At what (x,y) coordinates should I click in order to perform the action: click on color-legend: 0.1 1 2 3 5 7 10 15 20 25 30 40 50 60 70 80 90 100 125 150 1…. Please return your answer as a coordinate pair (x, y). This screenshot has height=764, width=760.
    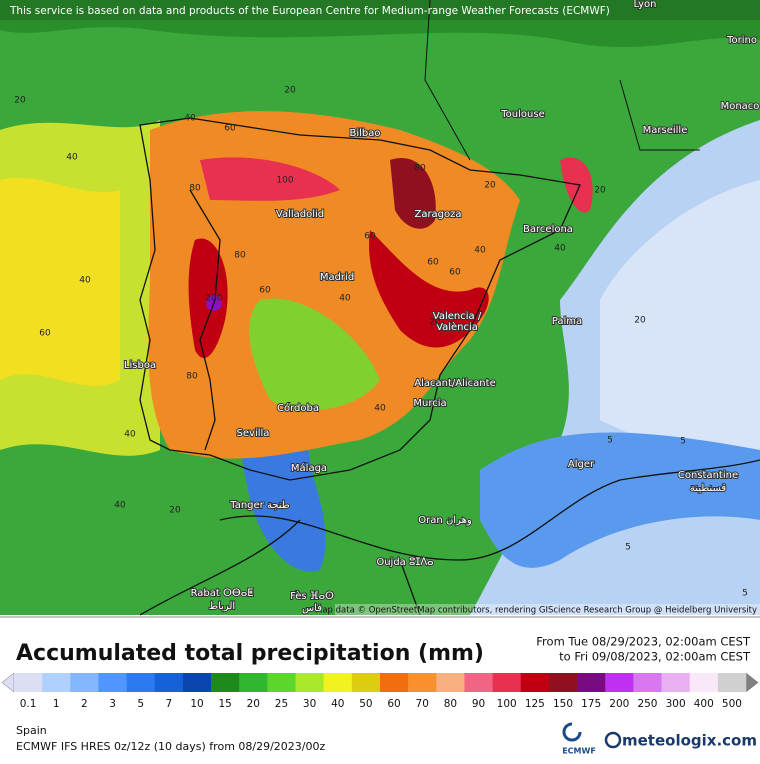
    Looking at the image, I should click on (380, 691).